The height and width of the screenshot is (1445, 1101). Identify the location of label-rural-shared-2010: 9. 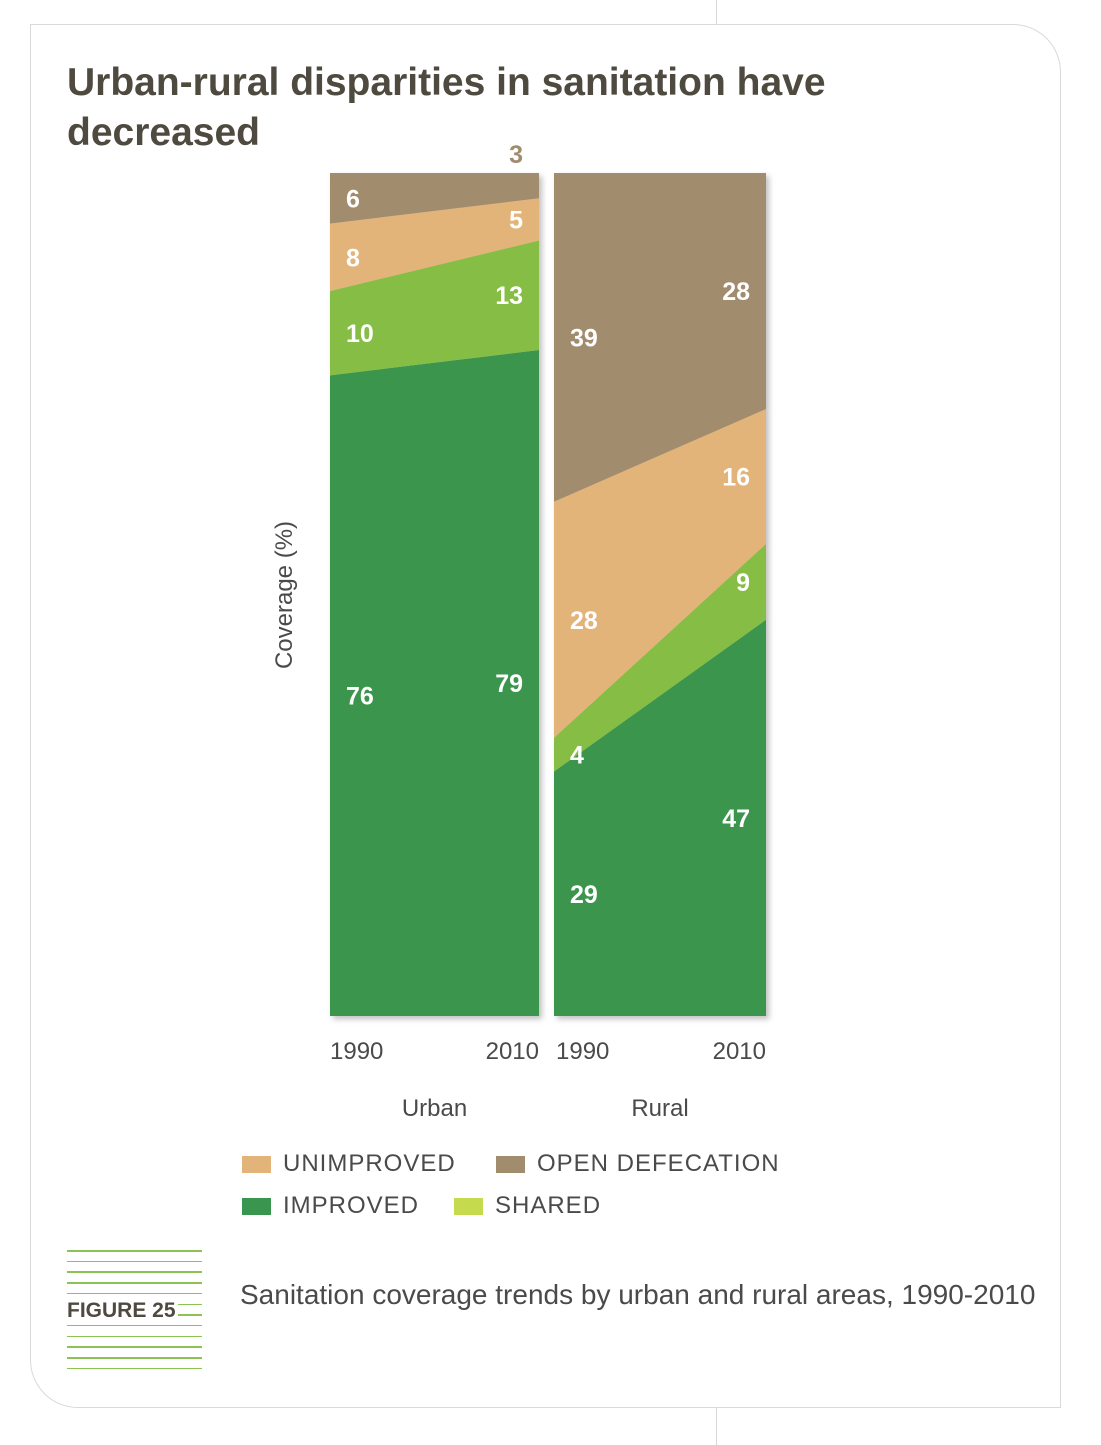
(743, 583).